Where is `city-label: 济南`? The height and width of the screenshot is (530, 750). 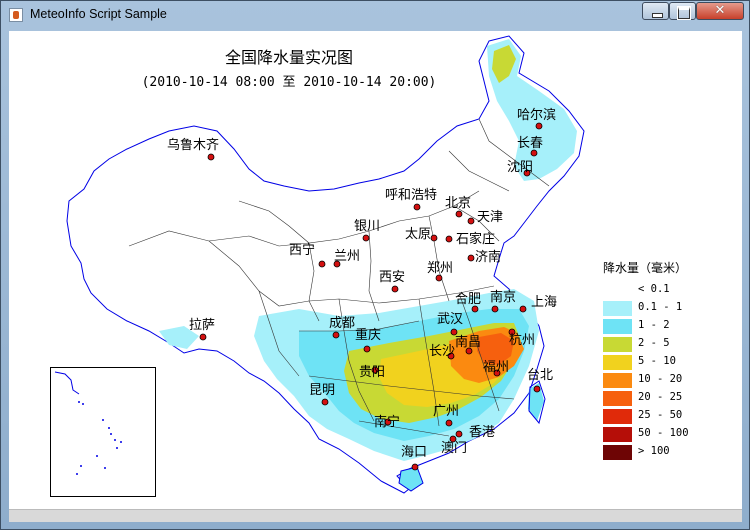 city-label: 济南 is located at coordinates (488, 257).